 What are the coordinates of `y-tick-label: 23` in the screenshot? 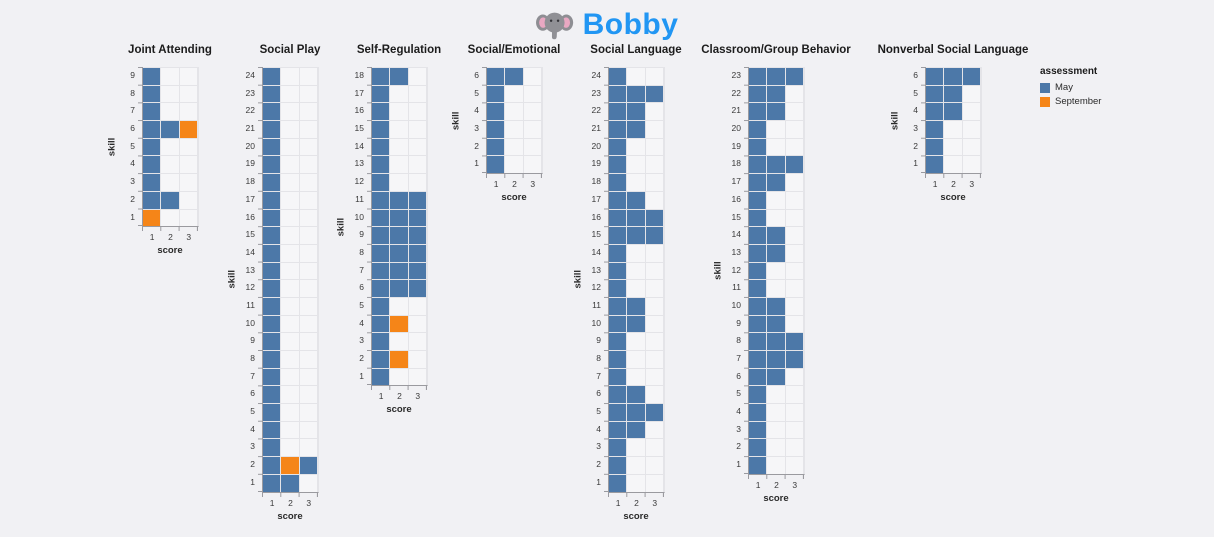 It's located at (736, 75).